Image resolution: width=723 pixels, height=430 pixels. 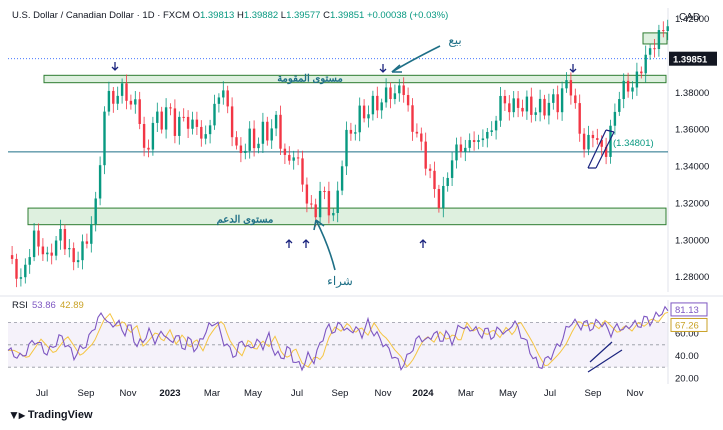 What do you see at coordinates (245, 220) in the screenshot?
I see `support-label: مستوى الدعم` at bounding box center [245, 220].